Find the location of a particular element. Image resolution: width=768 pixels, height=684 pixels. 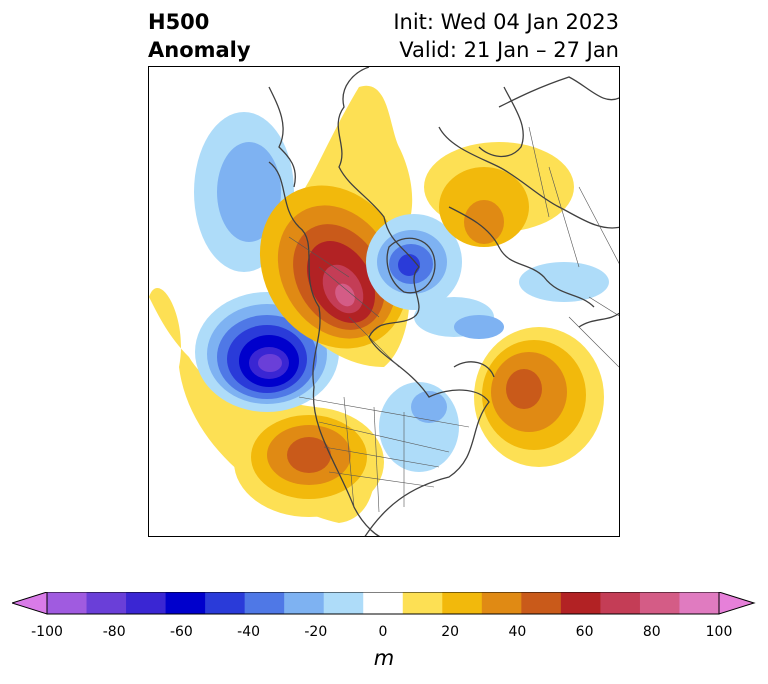

colorbar-outline is located at coordinates (383, 603).